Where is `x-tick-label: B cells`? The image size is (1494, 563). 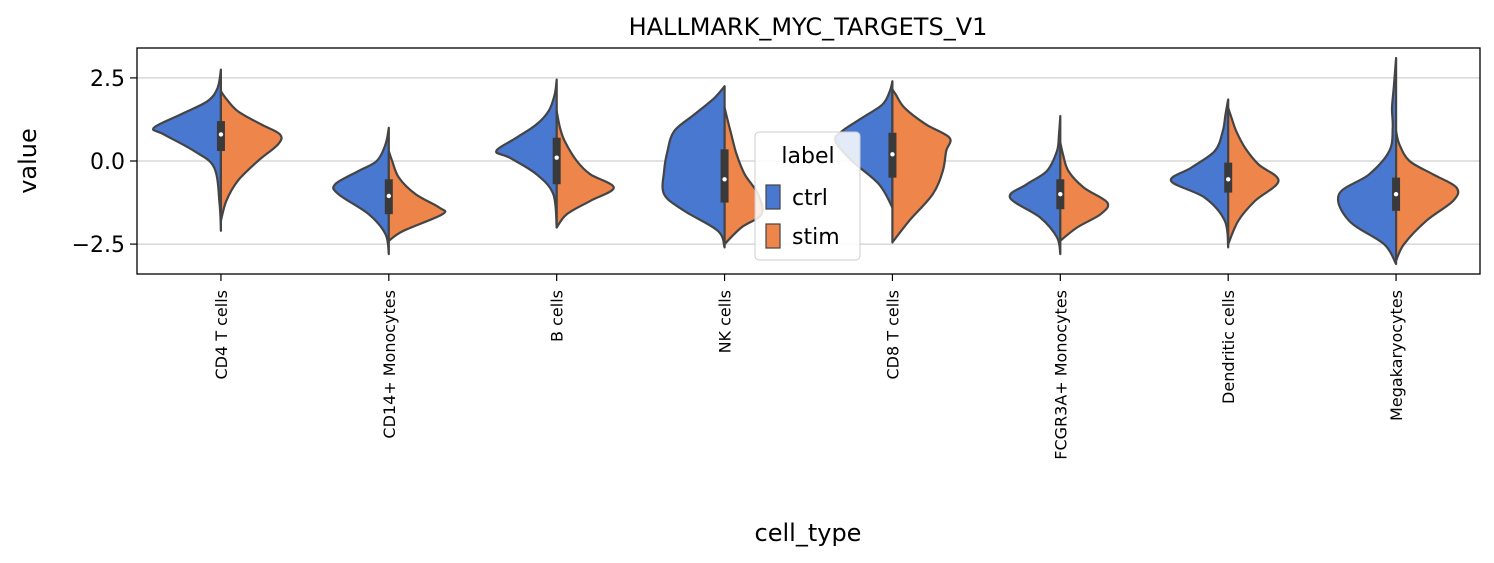
x-tick-label: B cells is located at coordinates (557, 316).